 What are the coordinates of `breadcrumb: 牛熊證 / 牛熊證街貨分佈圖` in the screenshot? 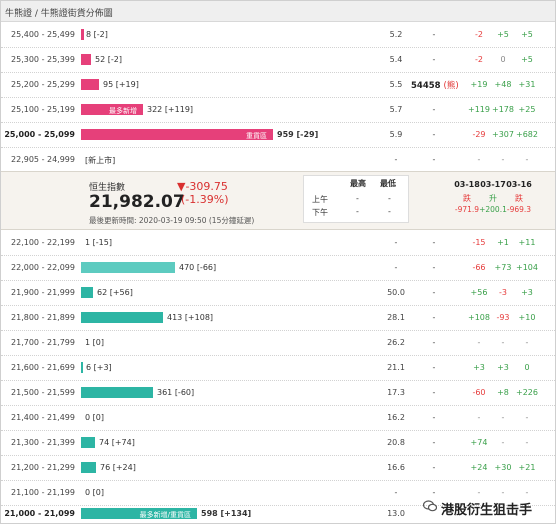 It's located at (59, 14).